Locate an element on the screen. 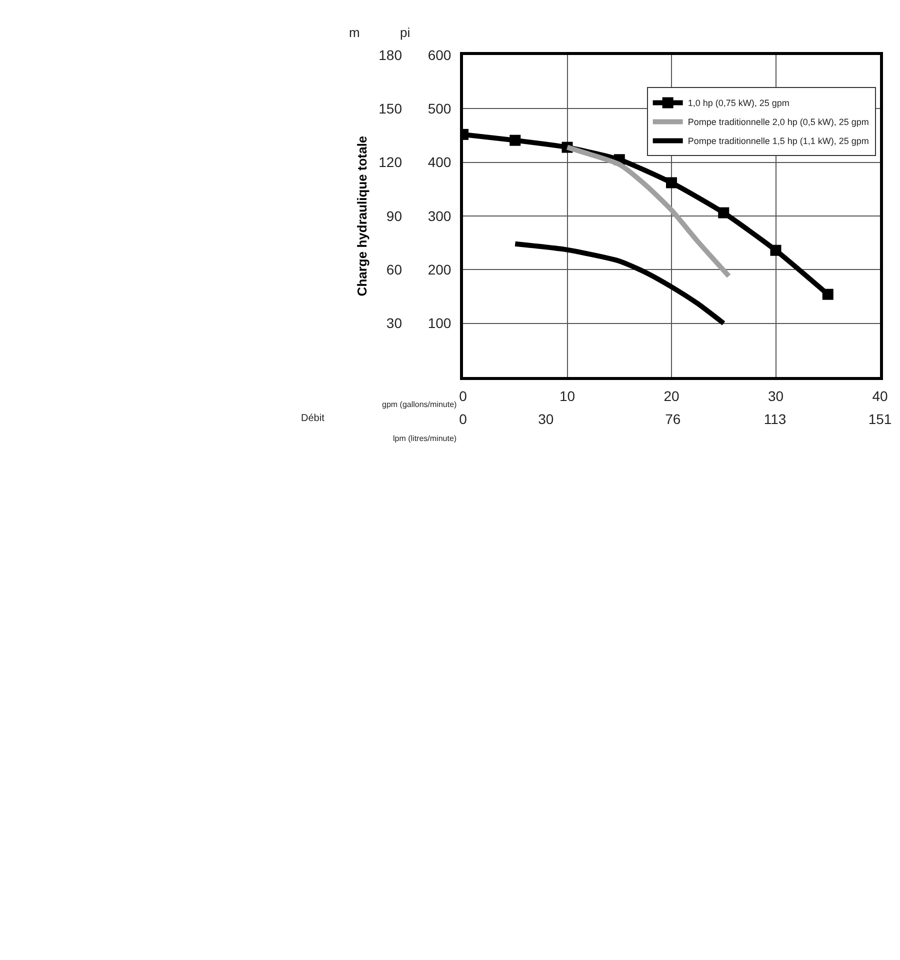 Image resolution: width=900 pixels, height=960 pixels. legend-label: 1,0 hp (0,75 kW), 25 gpm is located at coordinates (739, 103).